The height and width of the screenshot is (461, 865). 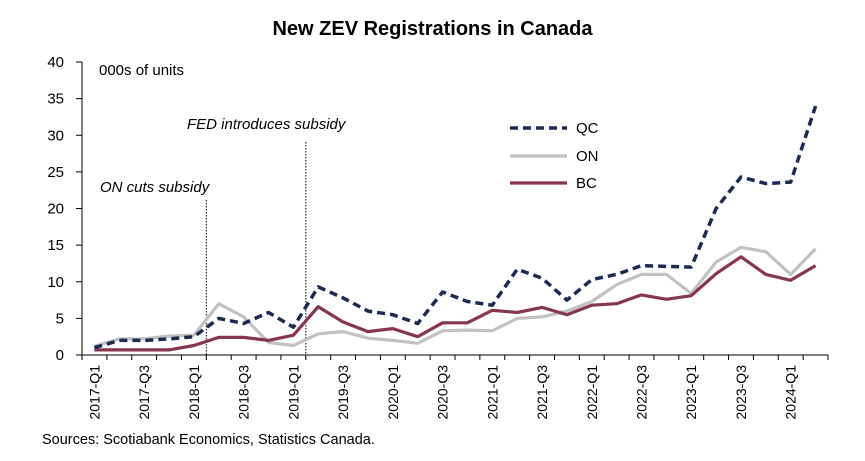 I want to click on x-tick-label: 2022-Q1, so click(x=592, y=392).